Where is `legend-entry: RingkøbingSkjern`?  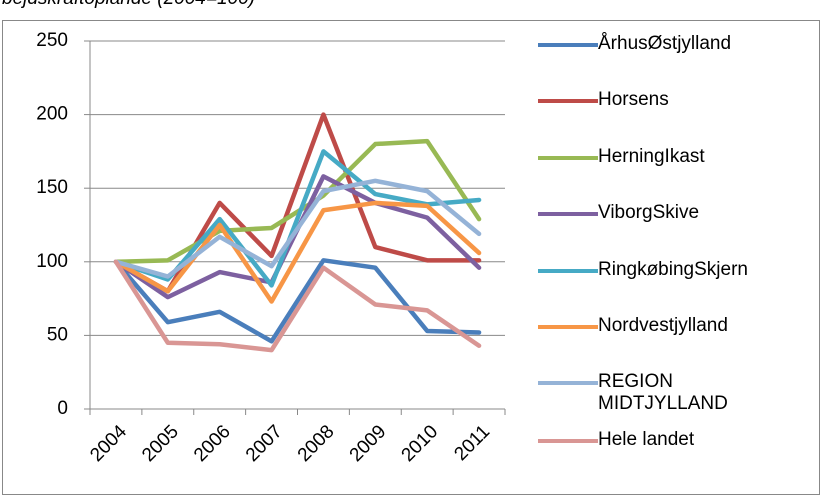 legend-entry: RingkøbingSkjern is located at coordinates (645, 270).